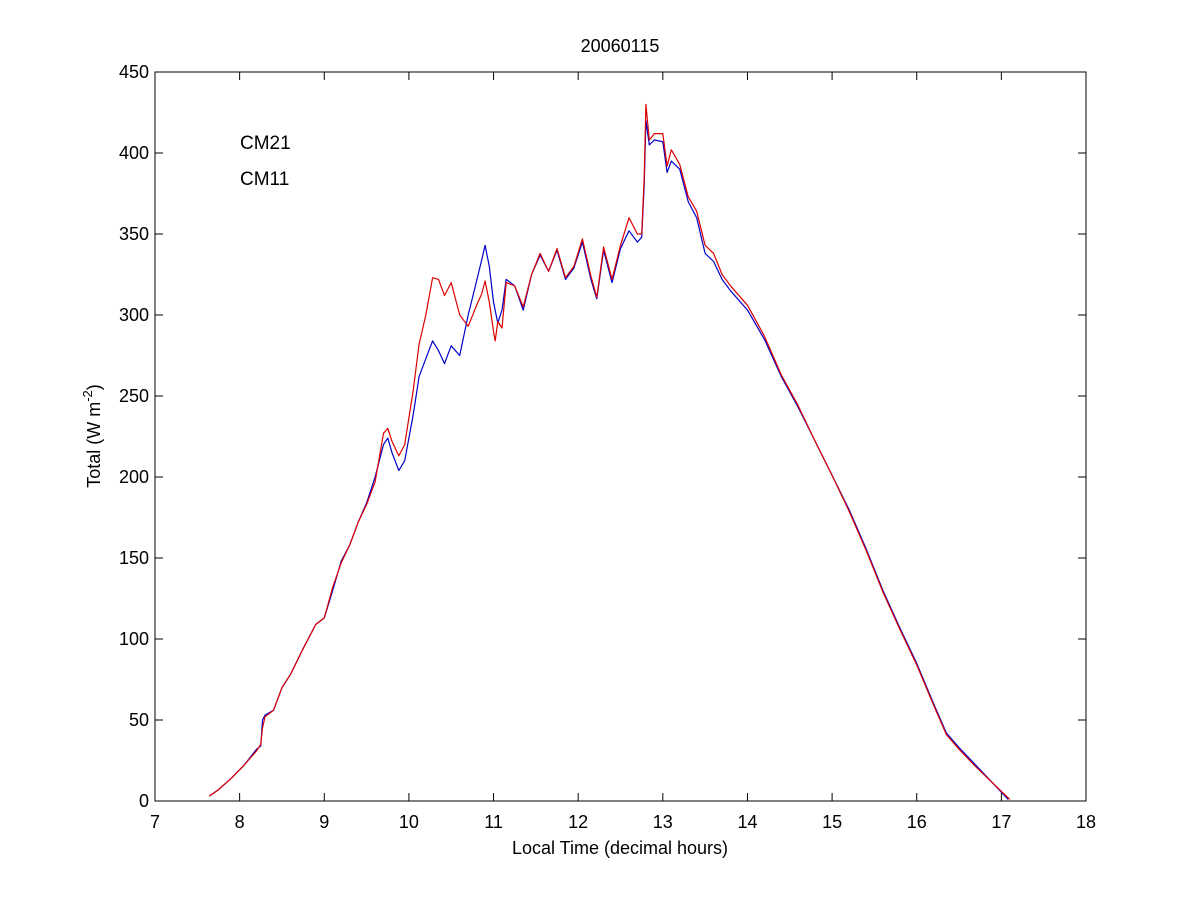 The height and width of the screenshot is (900, 1200). Describe the element at coordinates (134, 396) in the screenshot. I see `y-tick-label: 250` at that location.